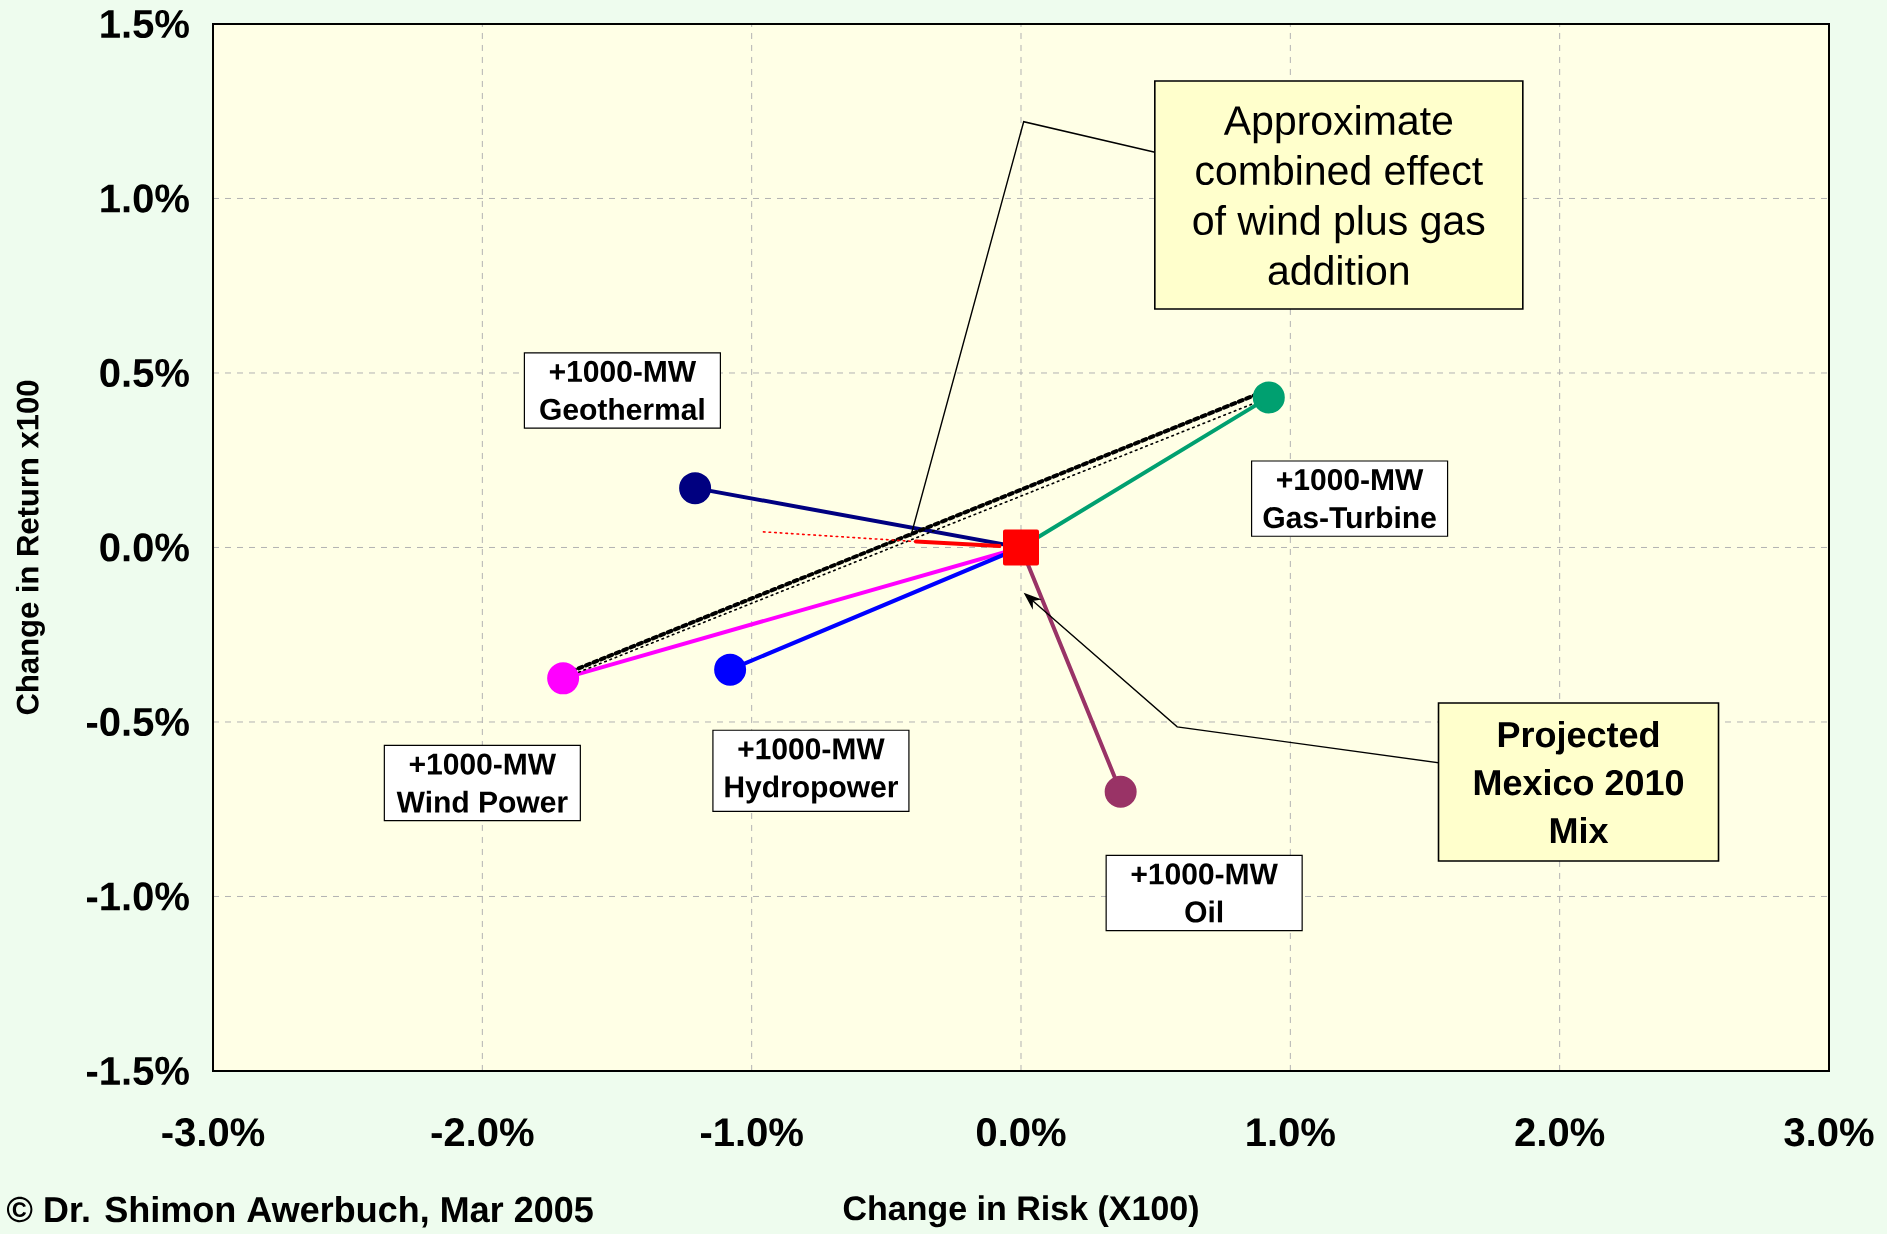 This screenshot has height=1234, width=1887. Describe the element at coordinates (811, 771) in the screenshot. I see `annotation: +1000-MW Hydropower` at that location.